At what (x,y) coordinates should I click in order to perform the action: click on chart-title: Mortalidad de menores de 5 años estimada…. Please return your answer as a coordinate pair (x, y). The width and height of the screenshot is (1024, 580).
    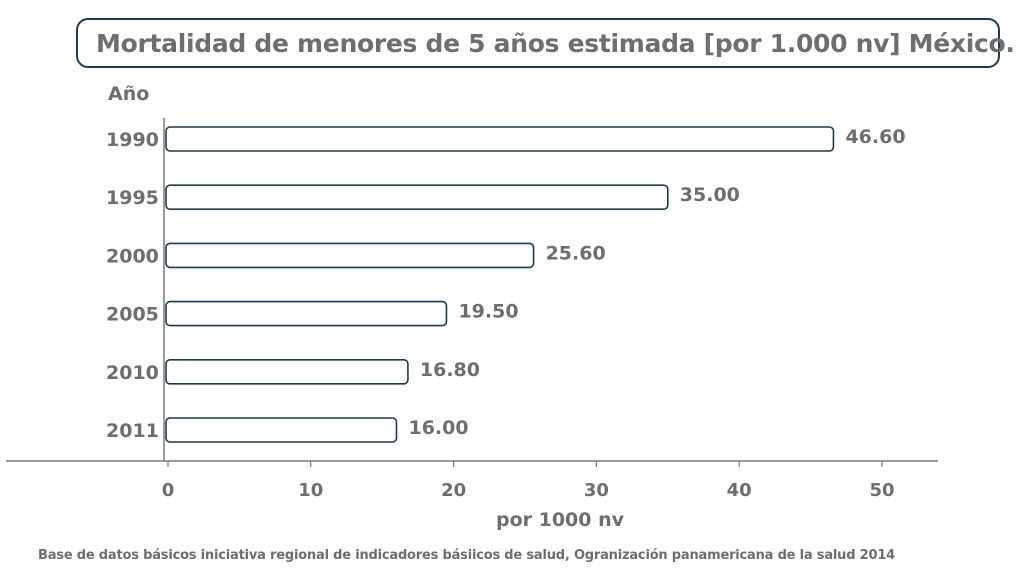
    Looking at the image, I should click on (555, 43).